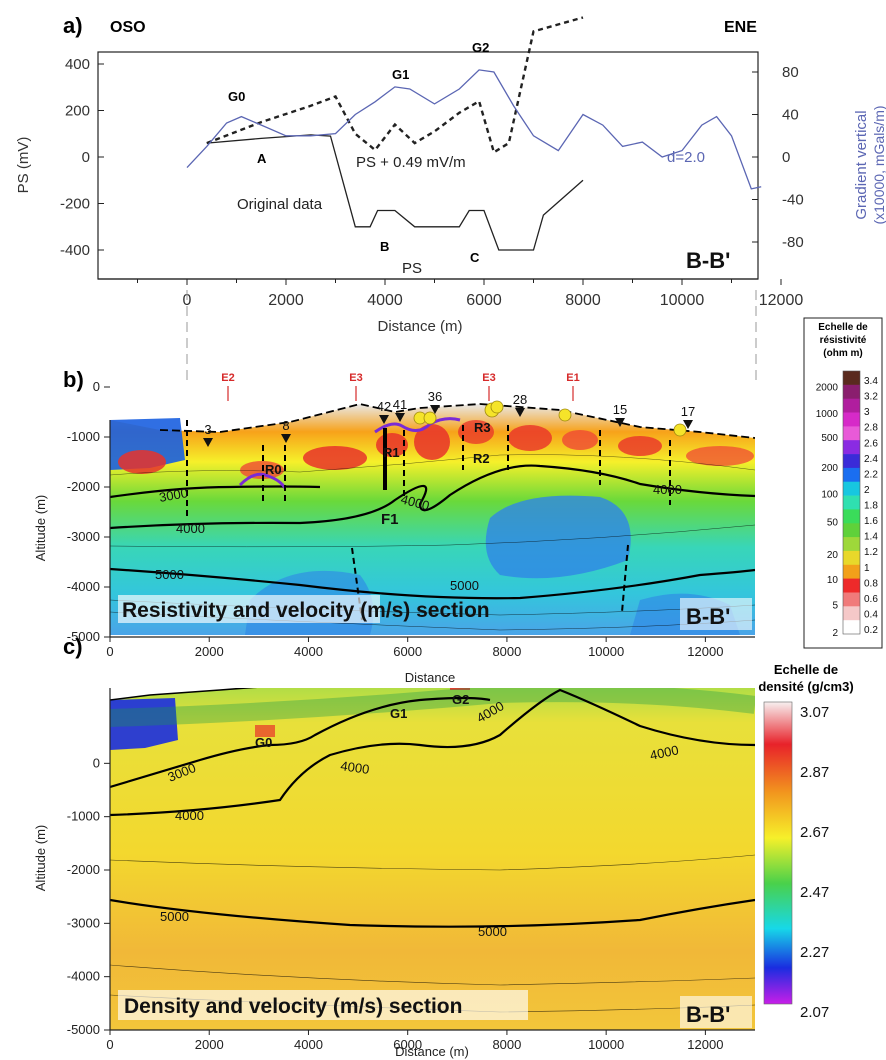  What do you see at coordinates (384, 406) in the screenshot?
I see `well-label: 42` at bounding box center [384, 406].